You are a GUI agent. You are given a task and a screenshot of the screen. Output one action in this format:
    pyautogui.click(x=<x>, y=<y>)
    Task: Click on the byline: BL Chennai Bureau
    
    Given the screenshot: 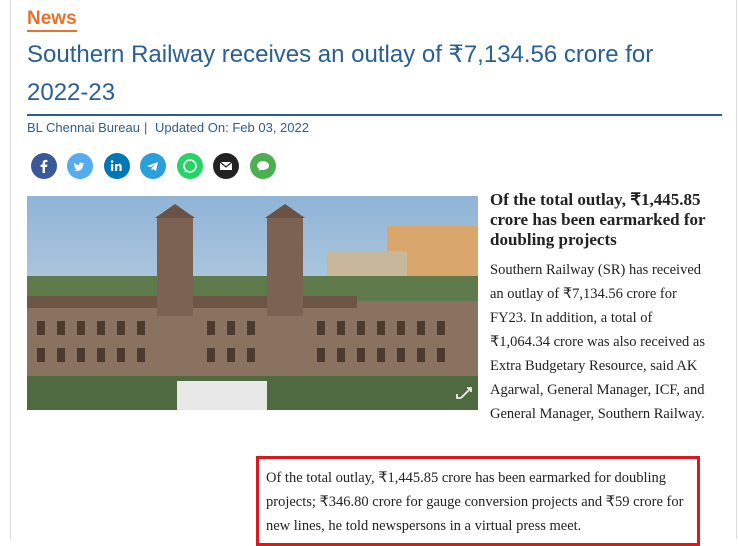 What is the action you would take?
    pyautogui.click(x=83, y=127)
    